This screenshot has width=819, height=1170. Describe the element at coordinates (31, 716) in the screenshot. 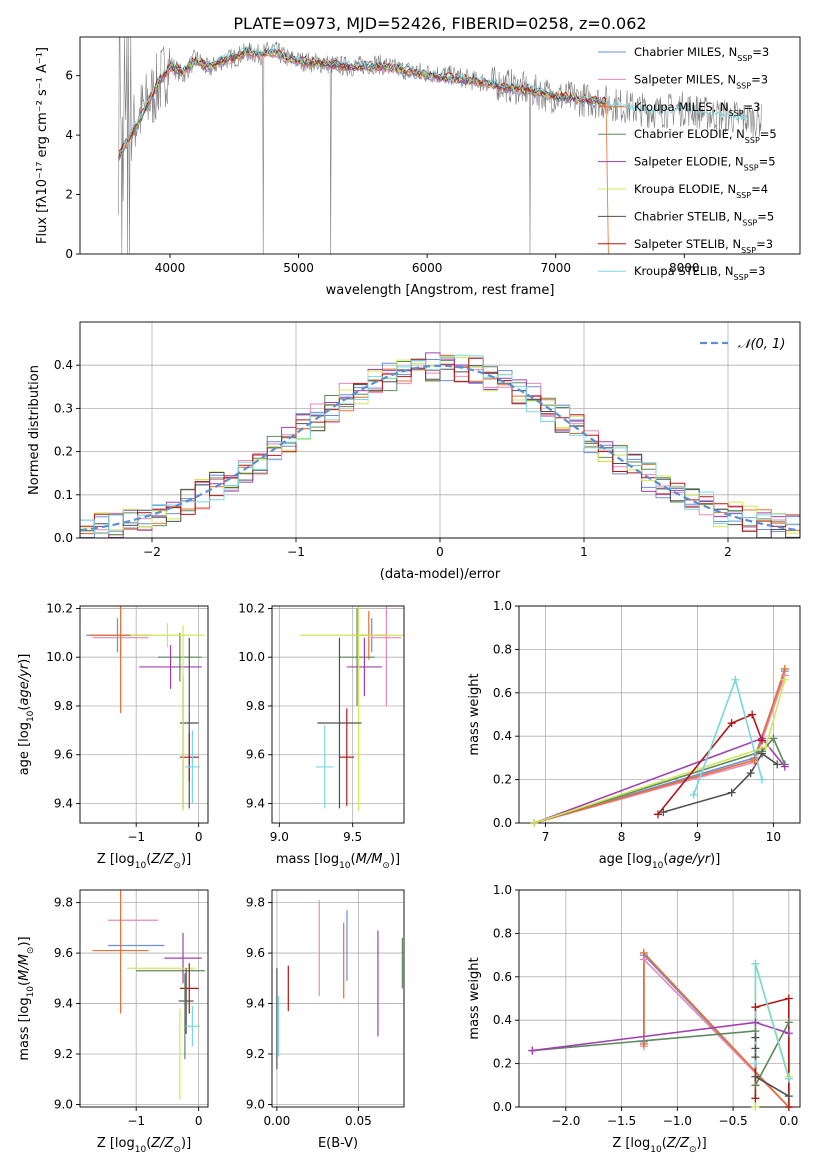

I see `y-axis-label-part: 10` at that location.